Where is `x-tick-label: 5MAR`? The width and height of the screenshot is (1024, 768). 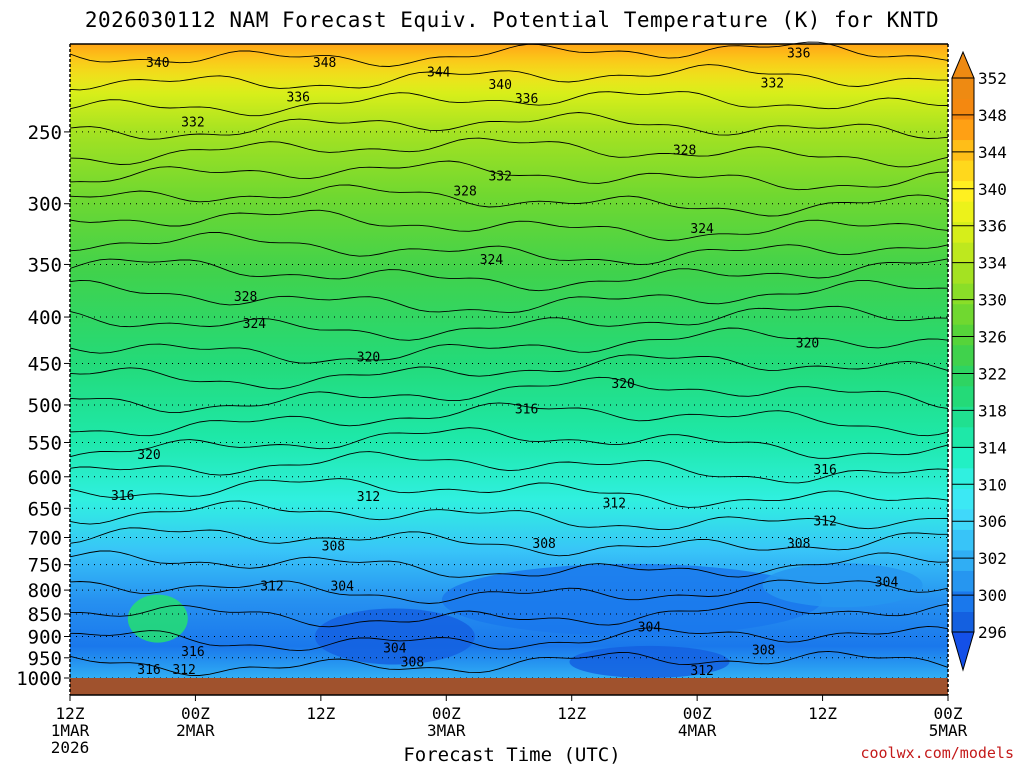 x-tick-label: 5MAR is located at coordinates (948, 730).